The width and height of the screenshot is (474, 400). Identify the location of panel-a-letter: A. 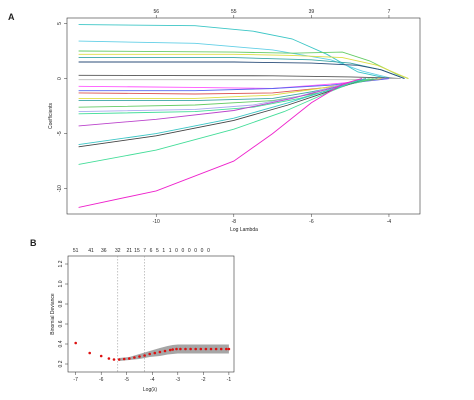
(11, 17).